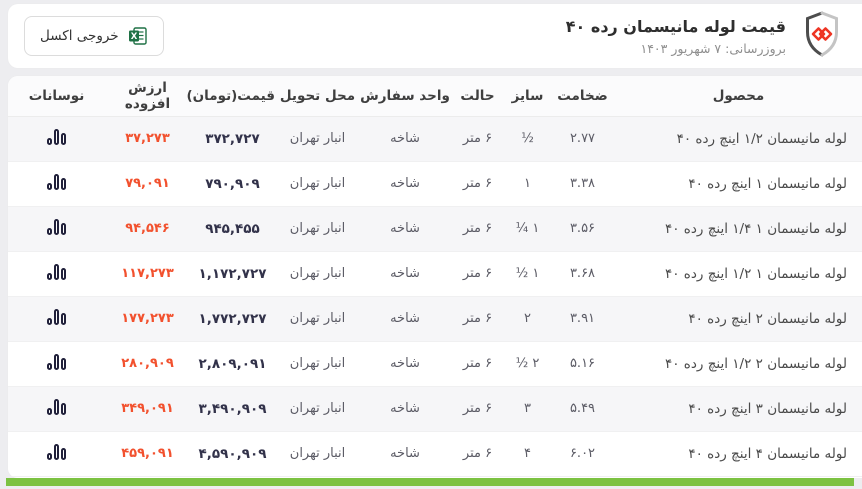  I want to click on product-cell: لوله مانیسمان ۲ اینچ رده ۴۰, so click(738, 319).